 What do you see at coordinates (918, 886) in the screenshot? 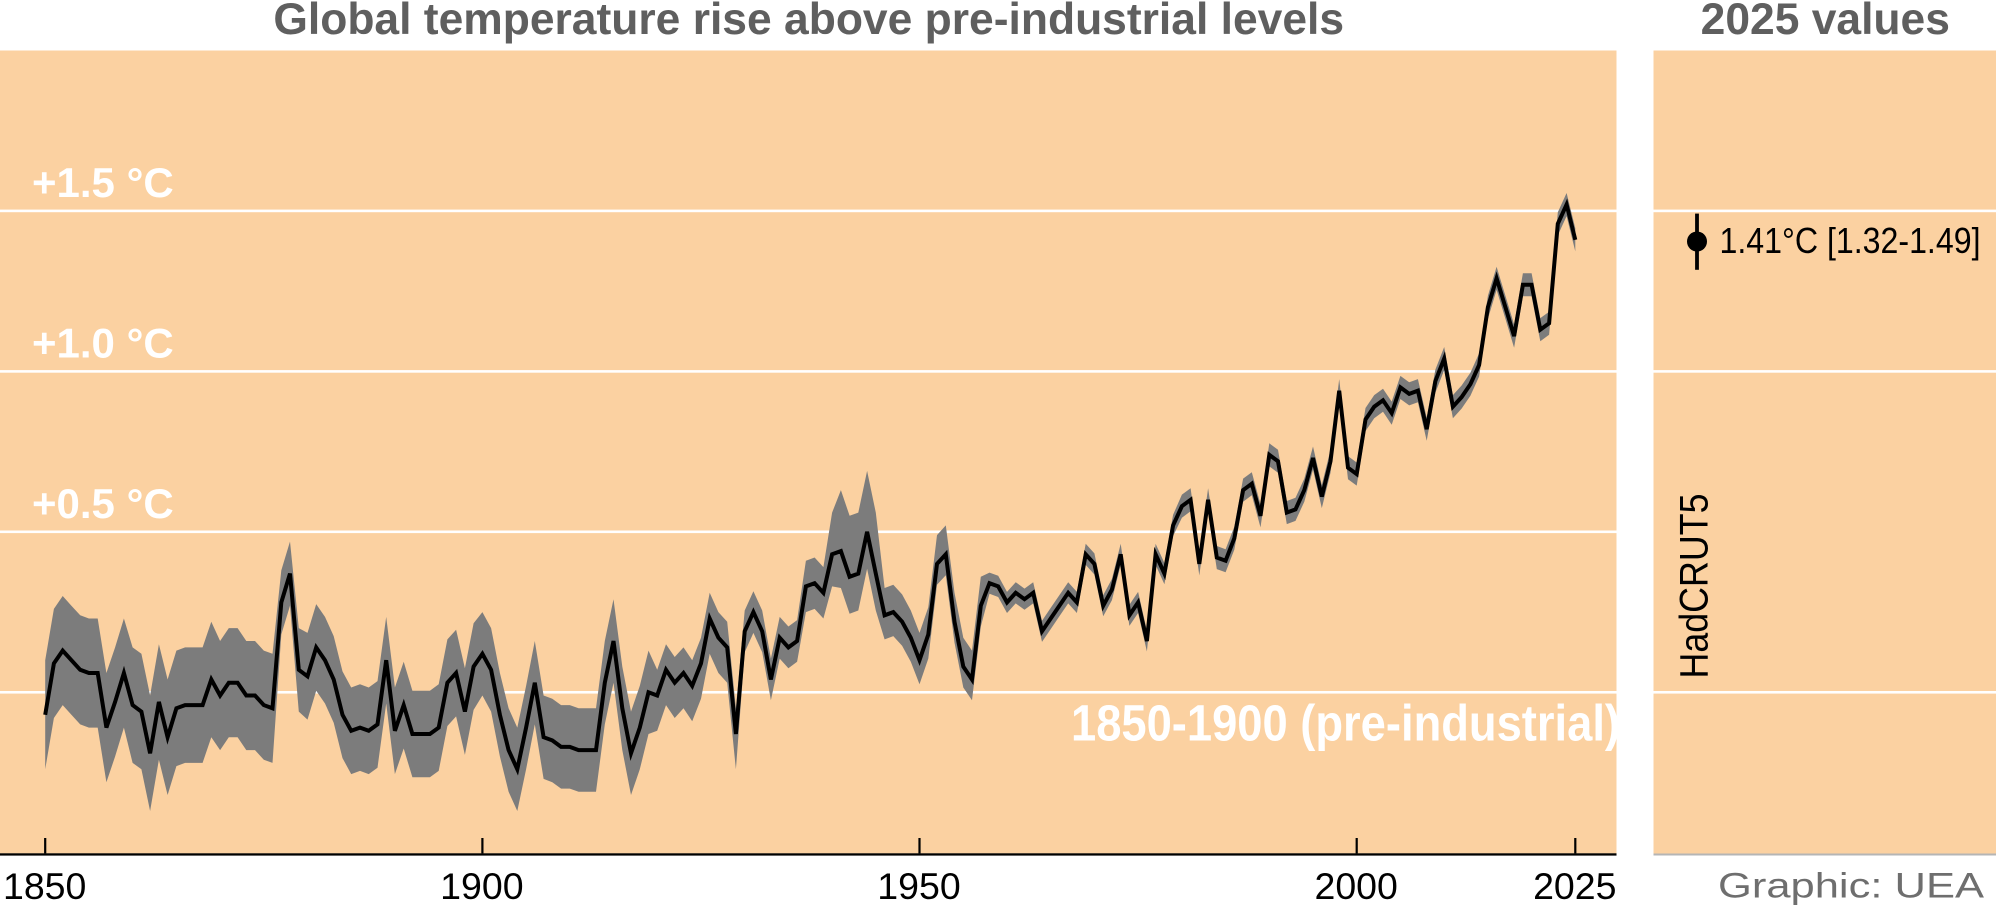
I see `svg-text: 1950` at bounding box center [918, 886].